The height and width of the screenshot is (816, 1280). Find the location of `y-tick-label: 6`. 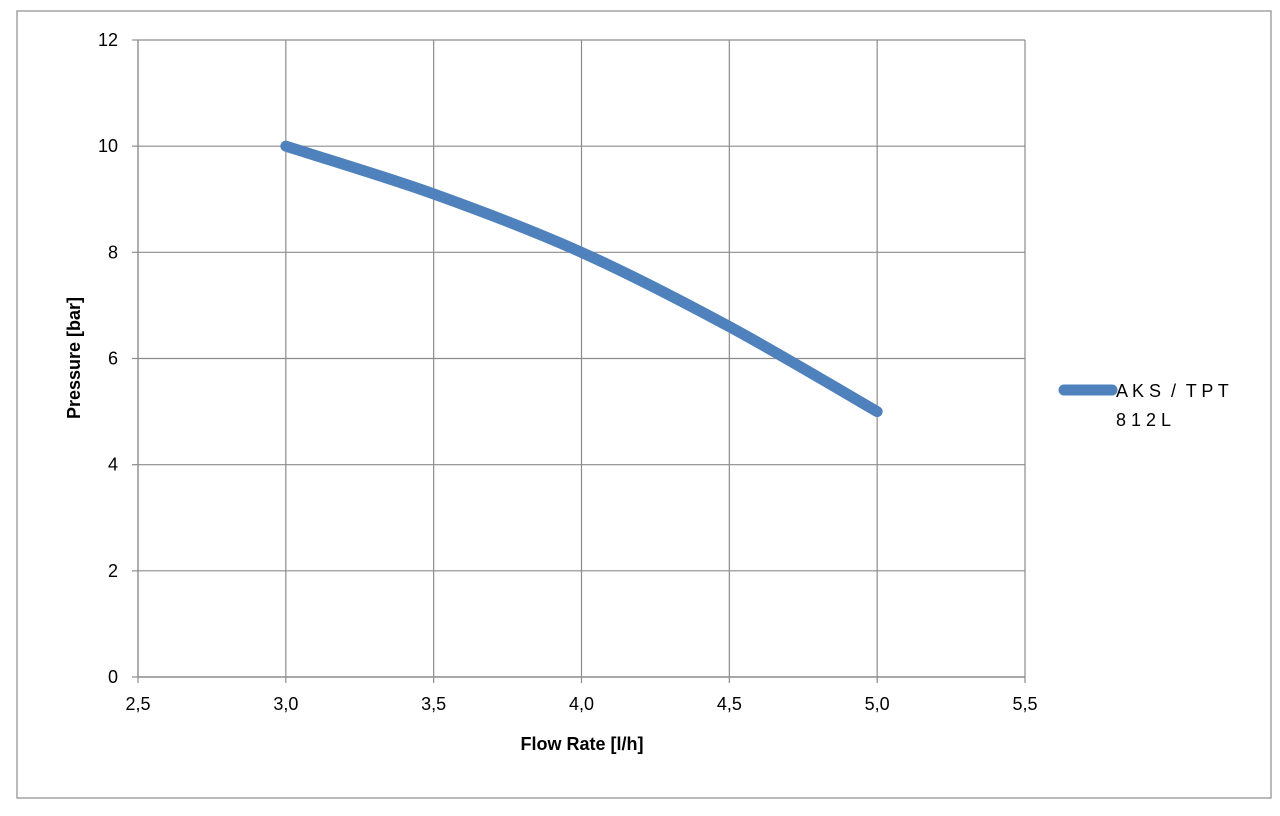

y-tick-label: 6 is located at coordinates (113, 359).